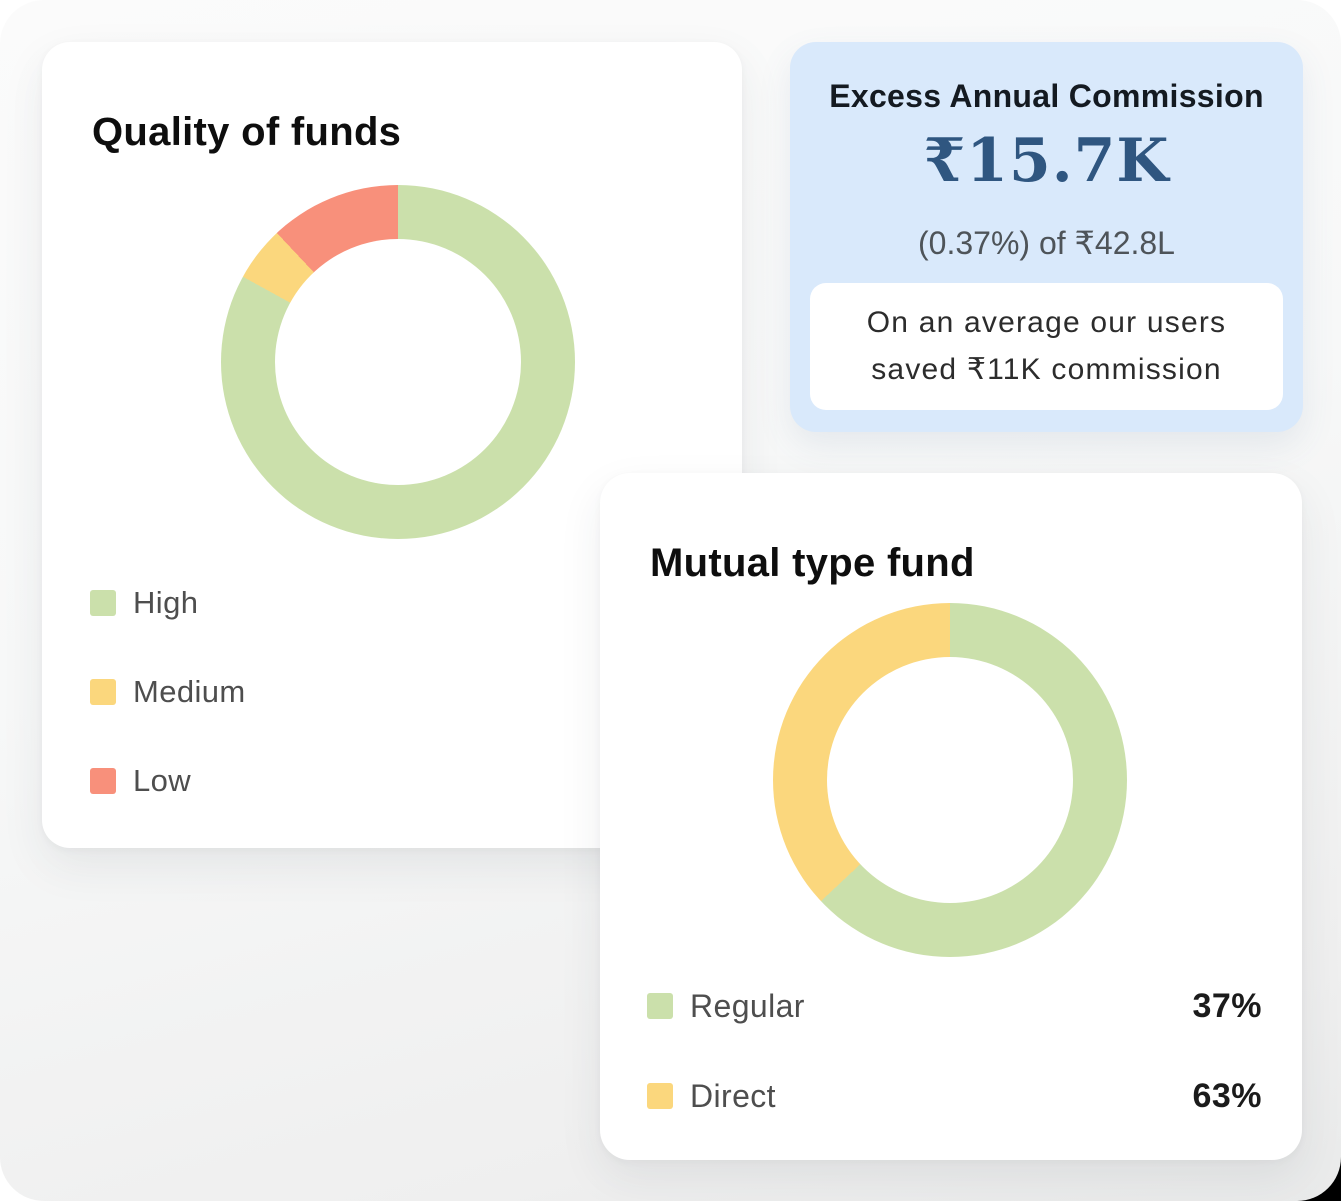 Image resolution: width=1341 pixels, height=1201 pixels. What do you see at coordinates (1046, 161) in the screenshot?
I see `commission-amount: ₹15.7K` at bounding box center [1046, 161].